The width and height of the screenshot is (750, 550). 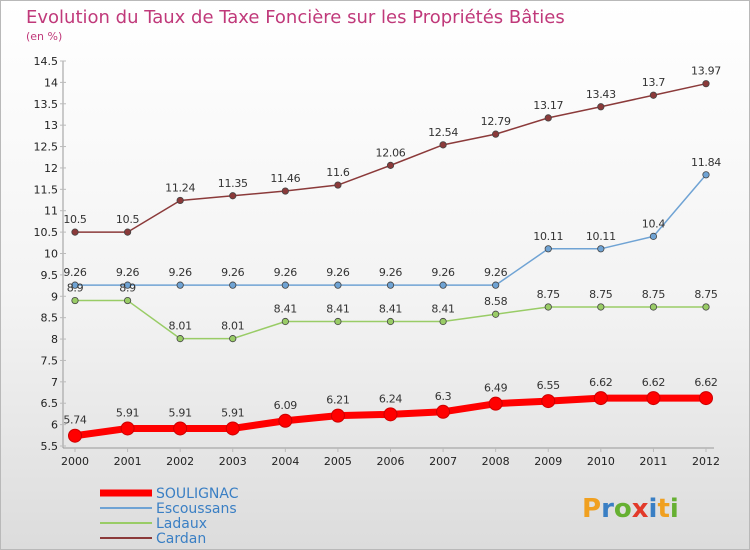 I want to click on x-tick-label: 2003, so click(x=233, y=461).